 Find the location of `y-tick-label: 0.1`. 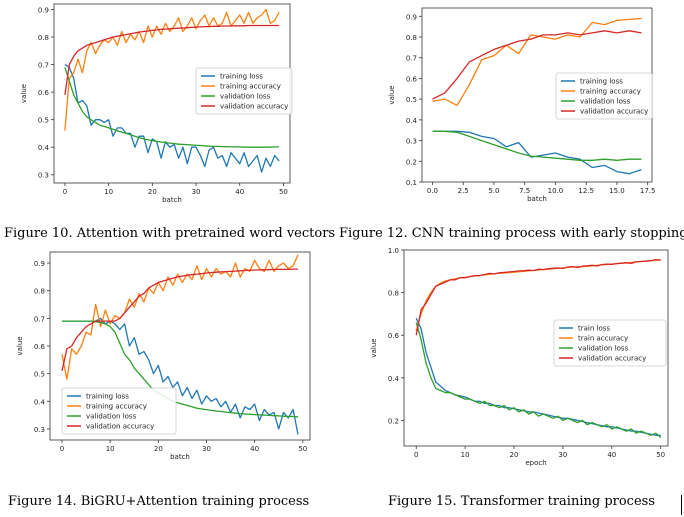

y-tick-label: 0.1 is located at coordinates (411, 183).